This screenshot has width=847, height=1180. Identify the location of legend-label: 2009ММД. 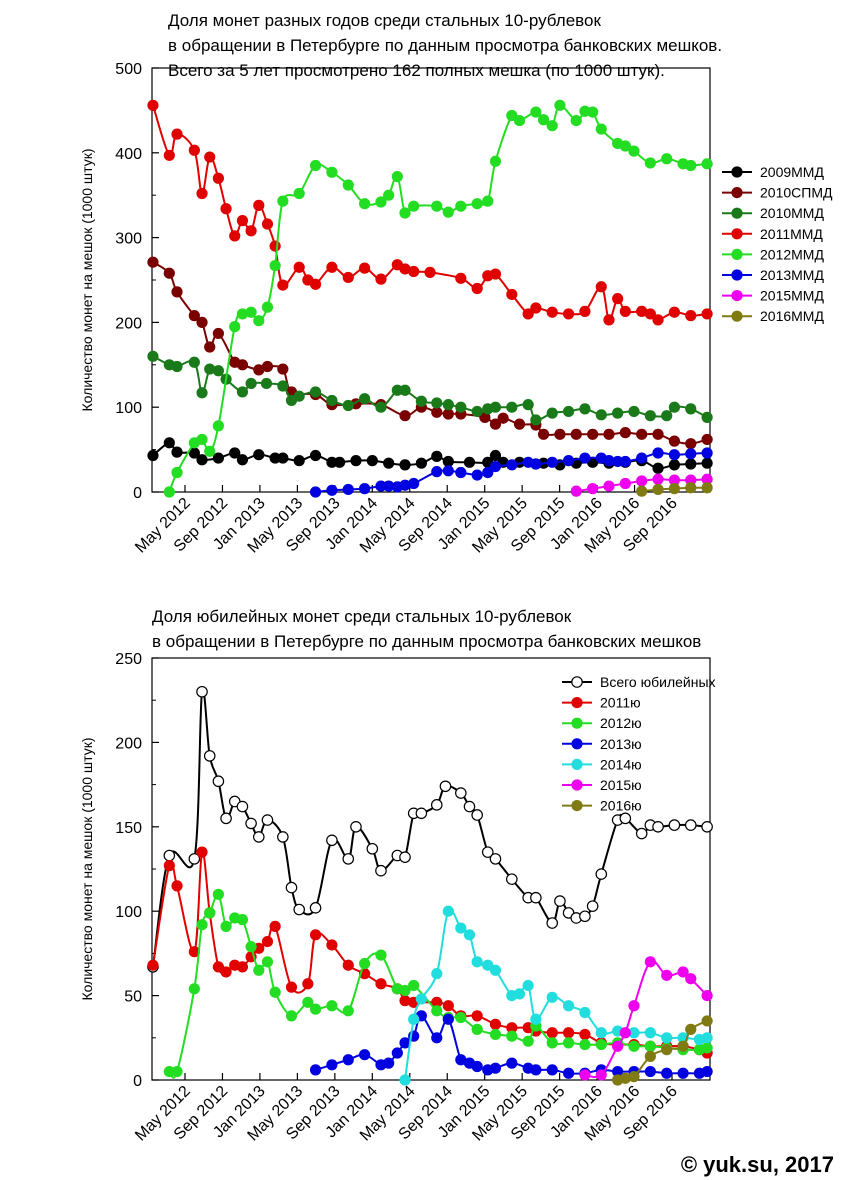
(792, 172).